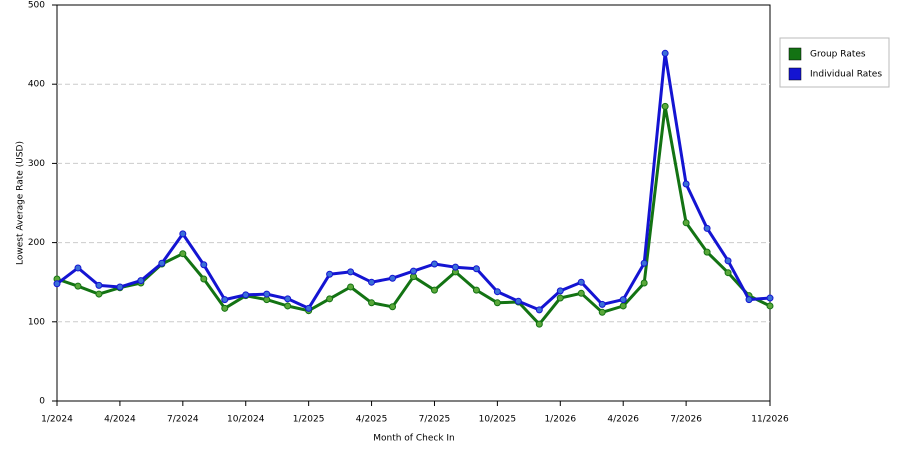 The width and height of the screenshot is (900, 450). Describe the element at coordinates (372, 420) in the screenshot. I see `x-tick-label: 4/2025` at that location.